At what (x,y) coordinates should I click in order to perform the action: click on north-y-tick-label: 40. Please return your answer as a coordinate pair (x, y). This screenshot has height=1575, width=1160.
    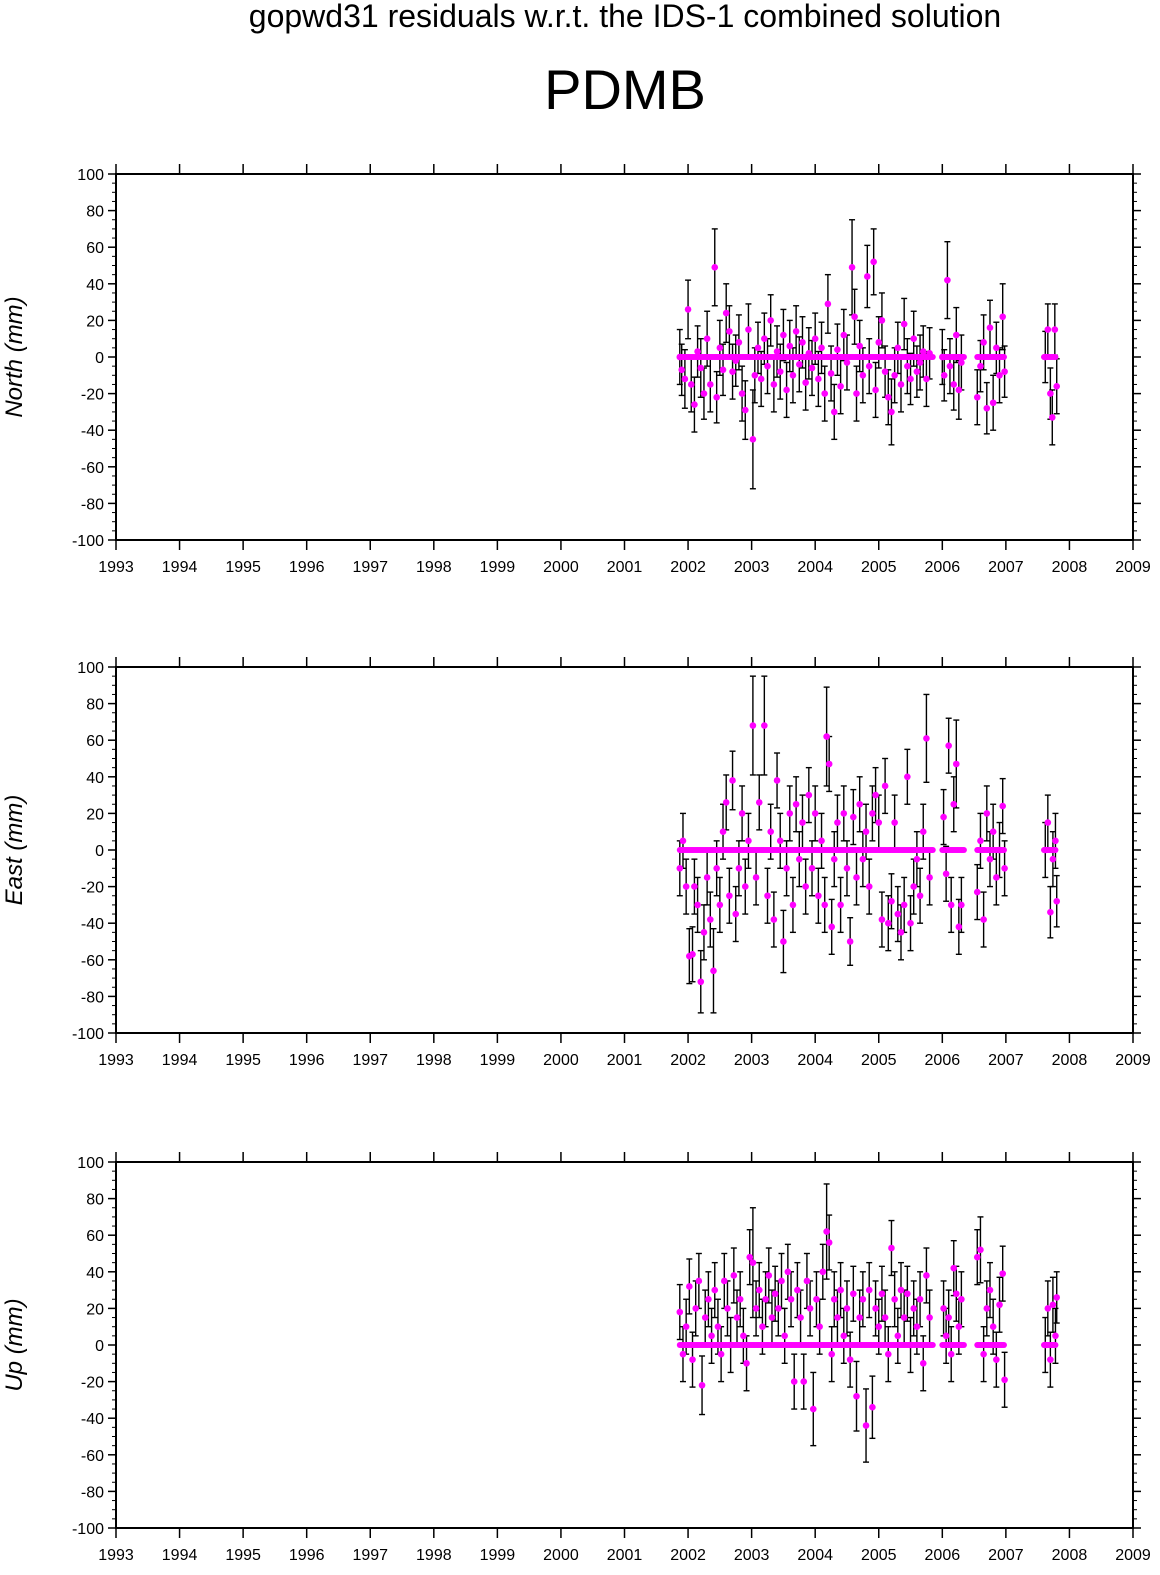
    Looking at the image, I should click on (95, 285).